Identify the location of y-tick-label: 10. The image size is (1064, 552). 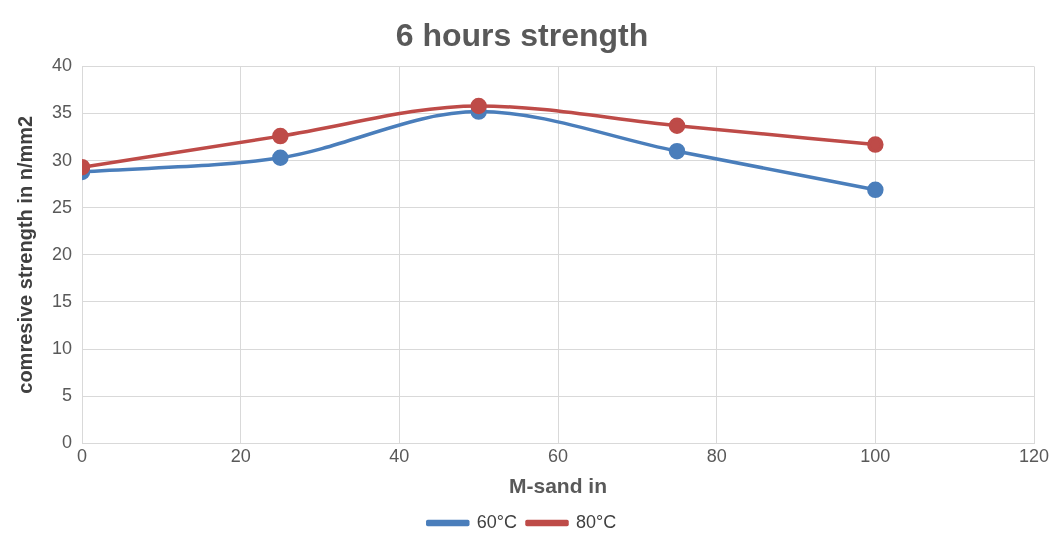
(62, 347).